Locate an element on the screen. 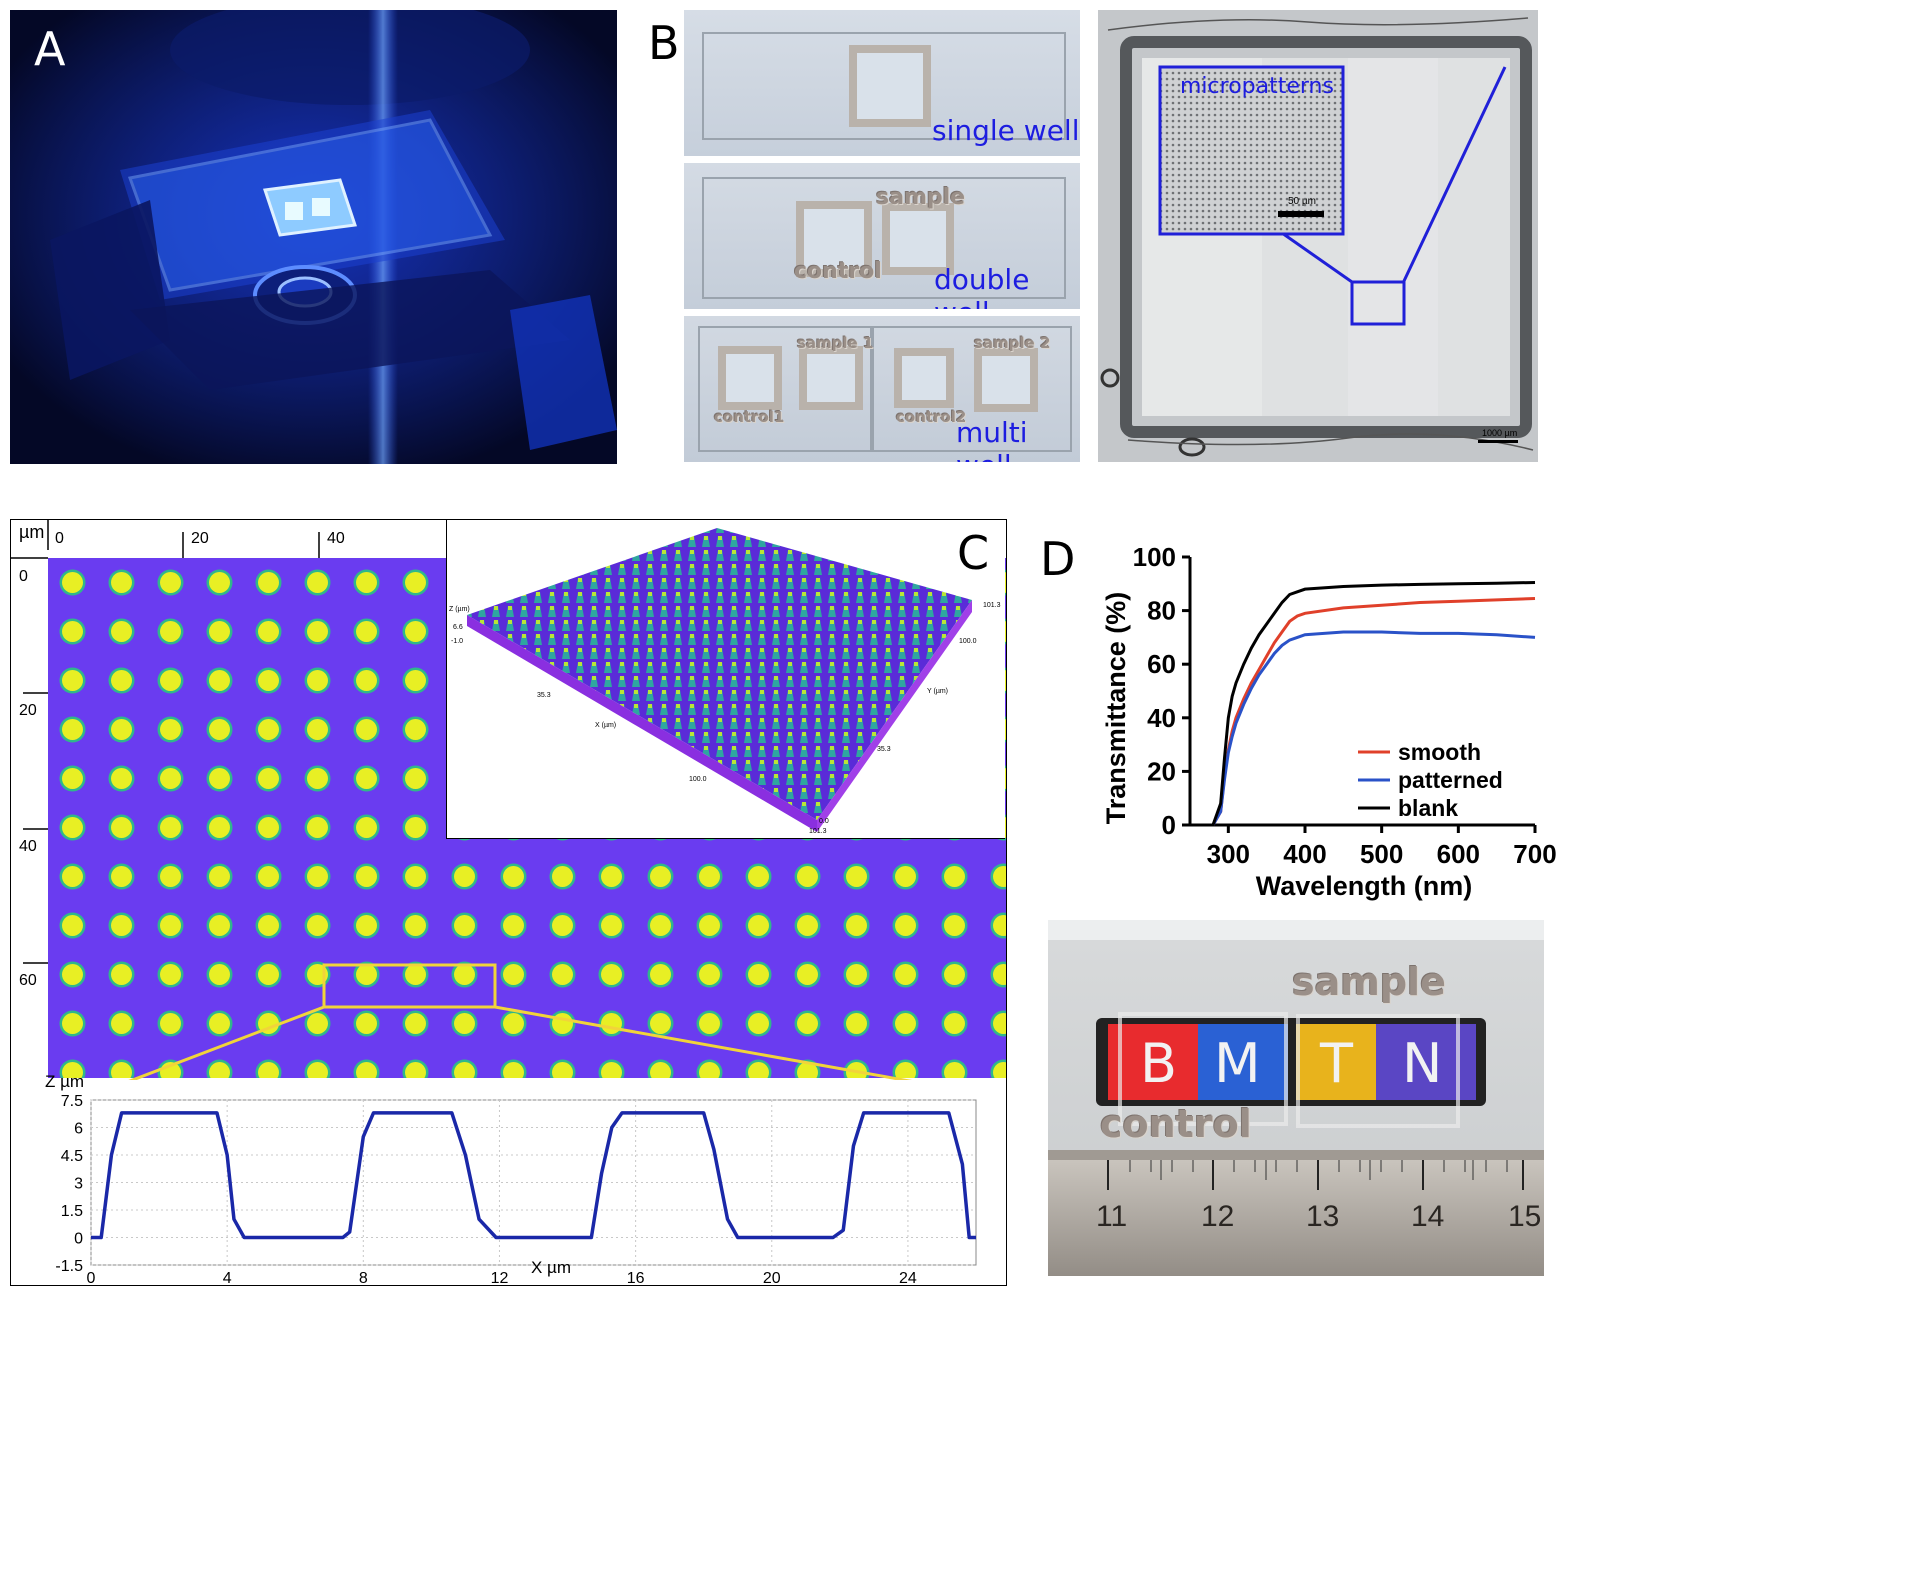 The image size is (1914, 1574). strip-letter: M is located at coordinates (1237, 1063).